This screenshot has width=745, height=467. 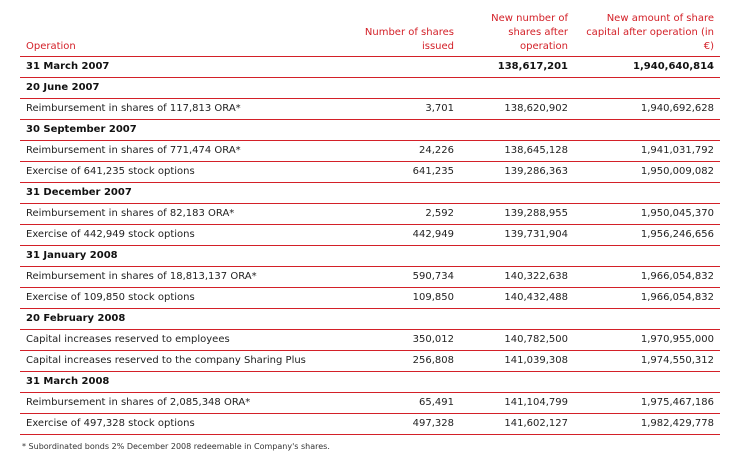 I want to click on header-operation: Operation, so click(x=51, y=46).